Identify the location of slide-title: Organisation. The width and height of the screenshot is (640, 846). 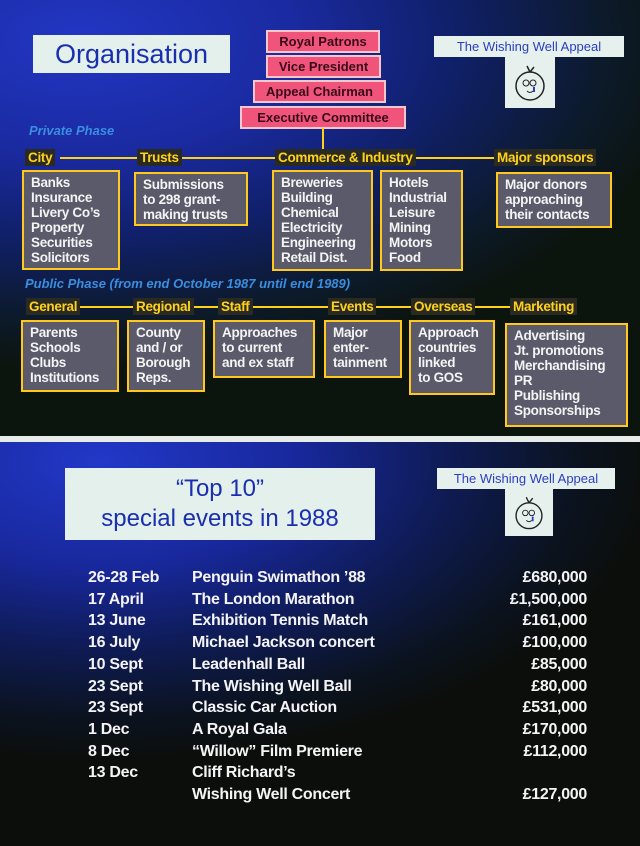
(131, 54).